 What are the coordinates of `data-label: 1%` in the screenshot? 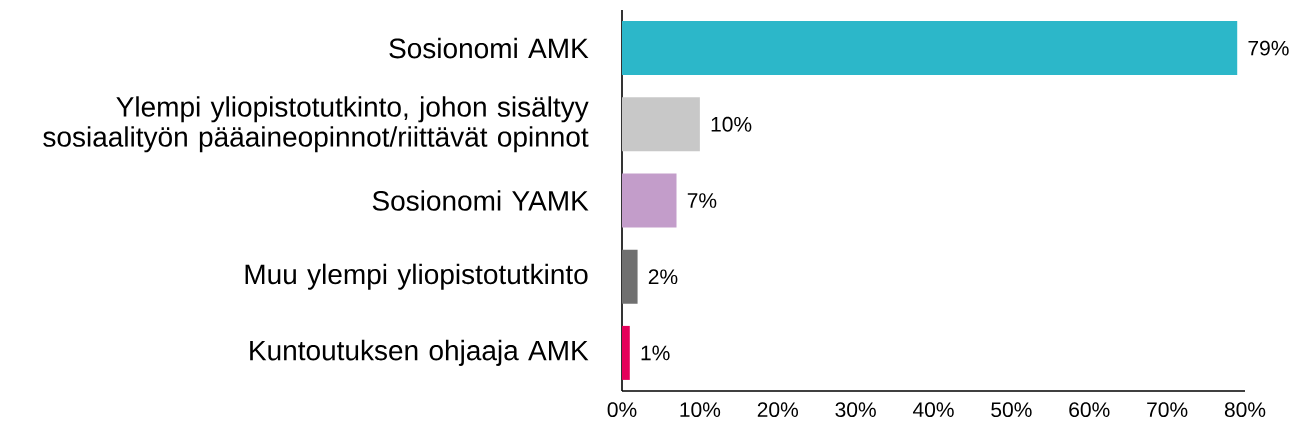 It's located at (655, 353).